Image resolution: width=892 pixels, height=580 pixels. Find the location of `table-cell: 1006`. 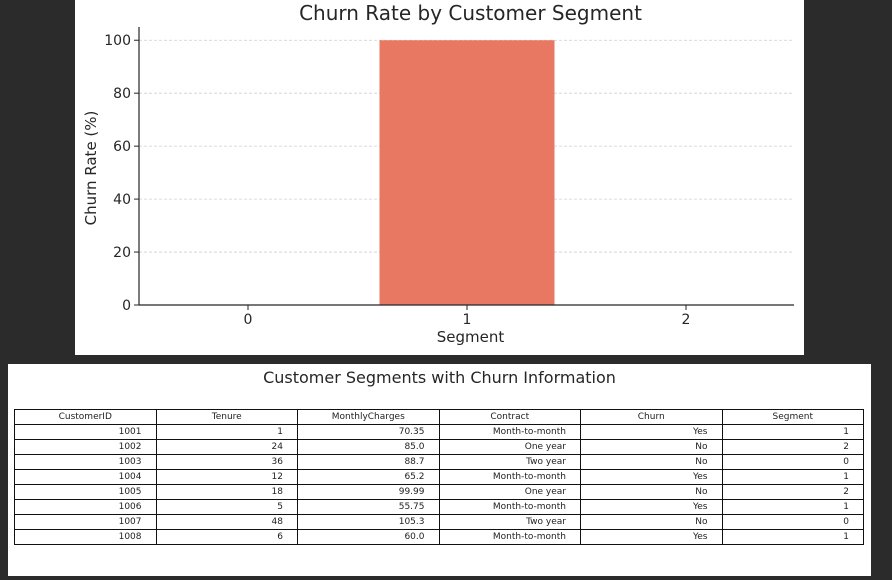

table-cell: 1006 is located at coordinates (85, 507).